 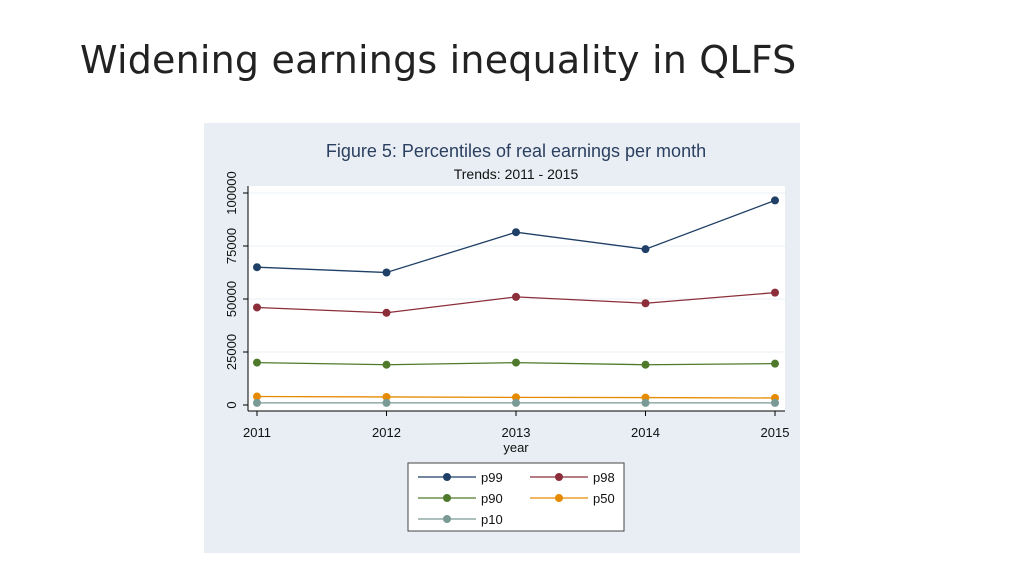 What do you see at coordinates (516, 447) in the screenshot?
I see `x-axis-title: year` at bounding box center [516, 447].